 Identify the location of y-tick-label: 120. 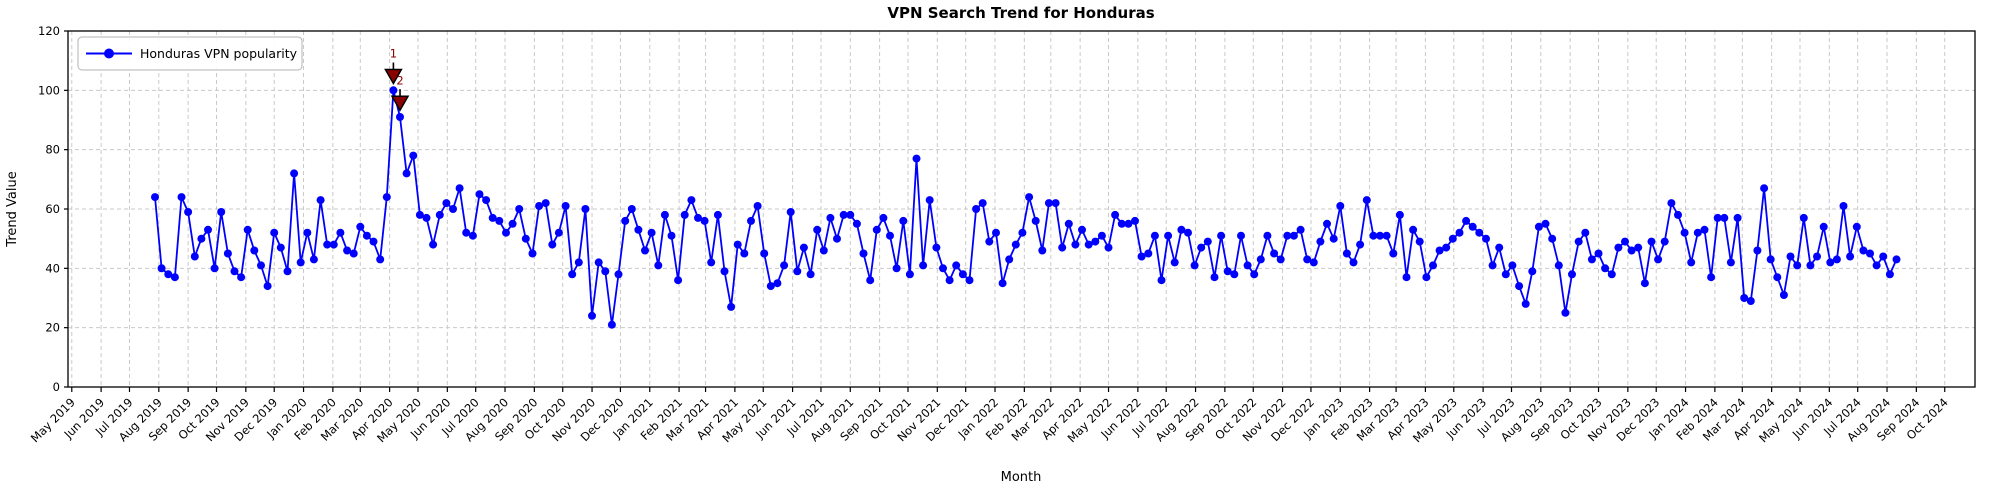
(49, 31).